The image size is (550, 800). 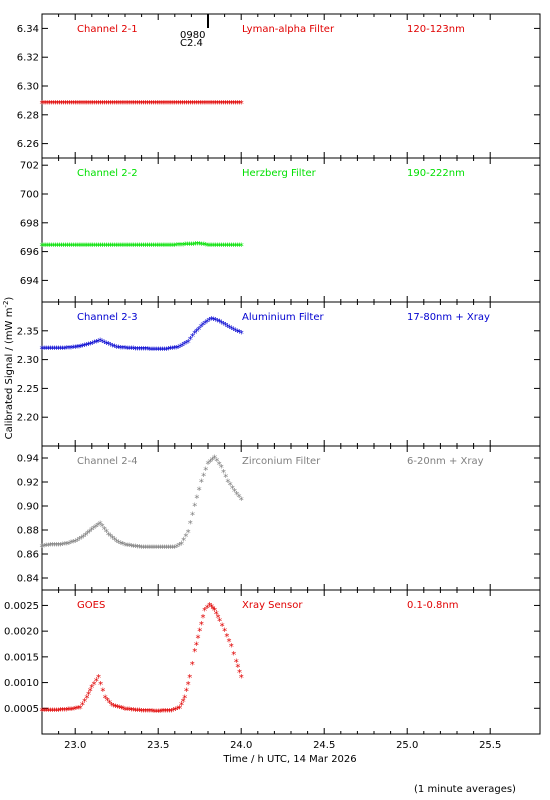 What do you see at coordinates (28, 579) in the screenshot?
I see `y-tick-label: 0.84` at bounding box center [28, 579].